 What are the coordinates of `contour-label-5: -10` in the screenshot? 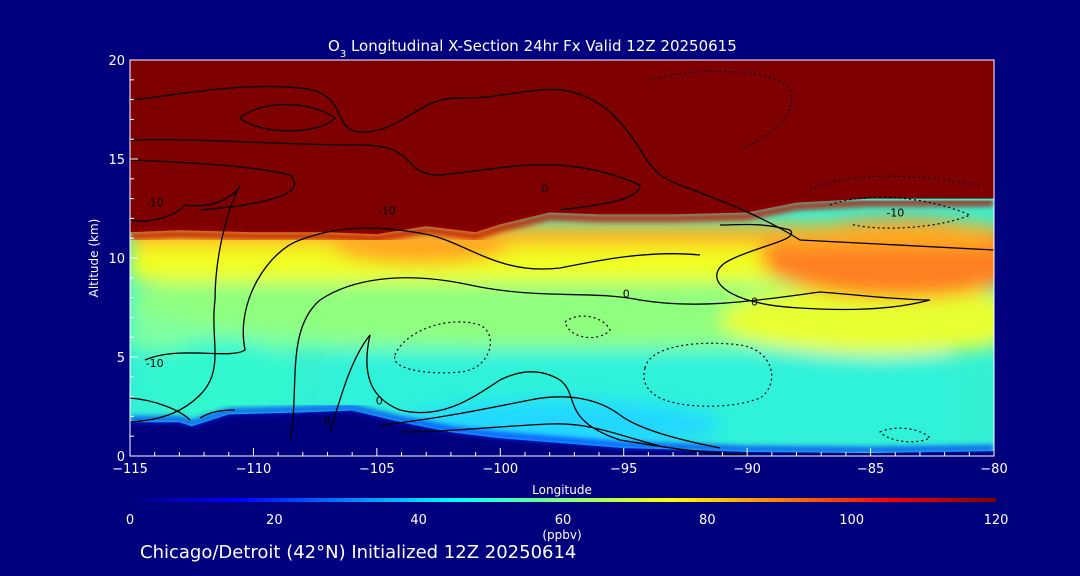 It's located at (895, 212).